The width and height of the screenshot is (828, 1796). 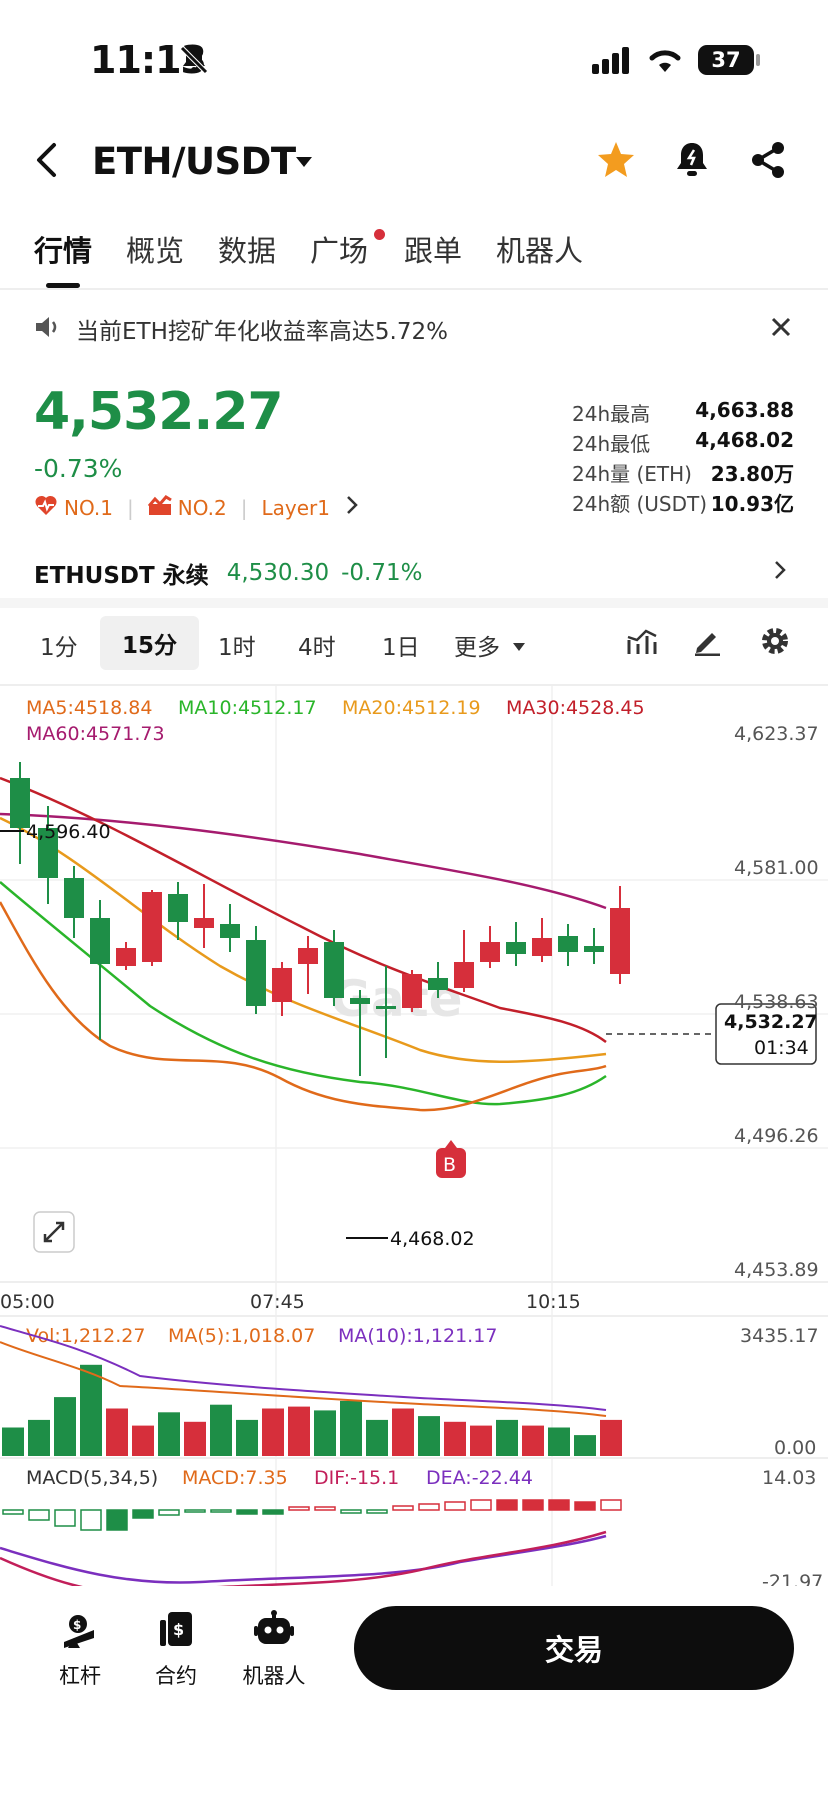 I want to click on active-tab-indicator, so click(x=63, y=285).